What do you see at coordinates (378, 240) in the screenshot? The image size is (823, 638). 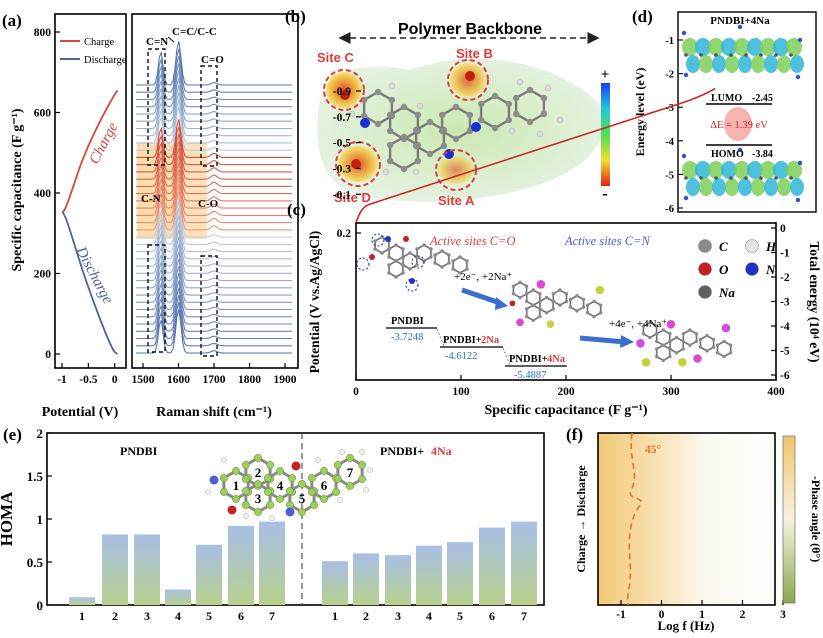 I see `c-site-ring` at bounding box center [378, 240].